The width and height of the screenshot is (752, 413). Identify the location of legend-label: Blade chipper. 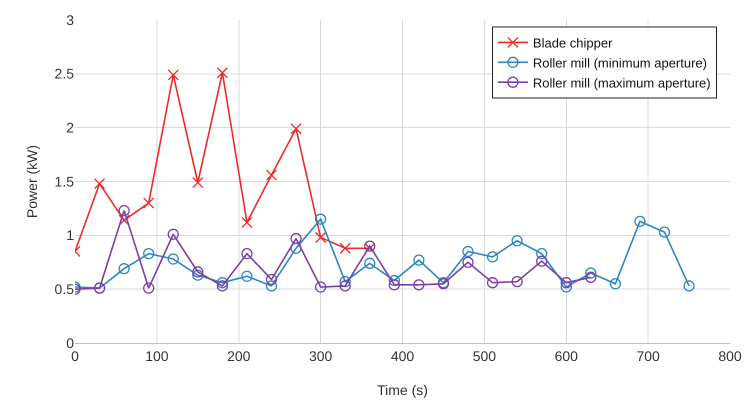
(573, 42).